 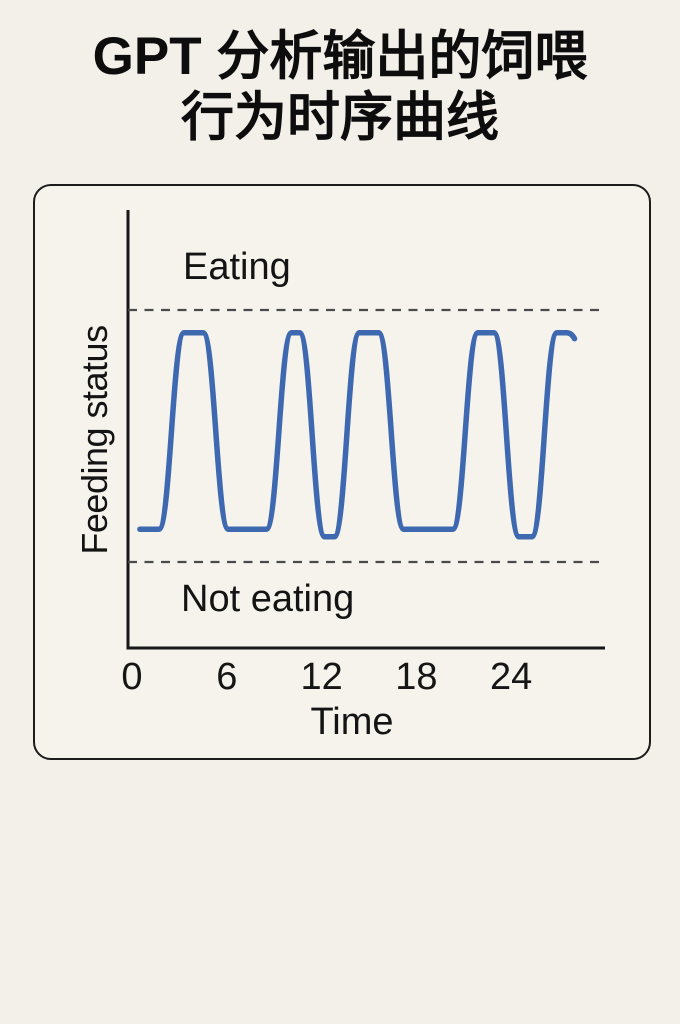 I want to click on chart-title-line-1: GPT 分析输出的饲喂, so click(x=340, y=56).